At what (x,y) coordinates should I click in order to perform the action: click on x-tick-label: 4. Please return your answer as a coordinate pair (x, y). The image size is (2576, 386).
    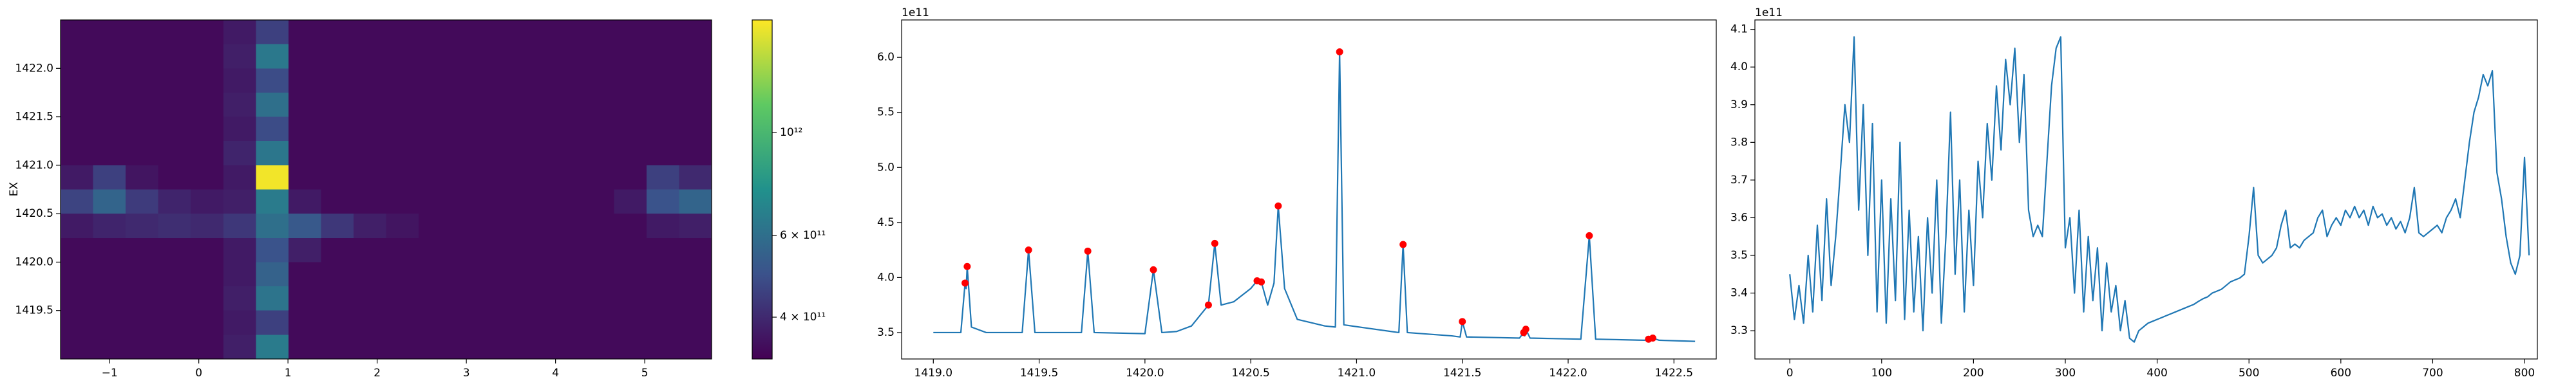
    Looking at the image, I should click on (555, 373).